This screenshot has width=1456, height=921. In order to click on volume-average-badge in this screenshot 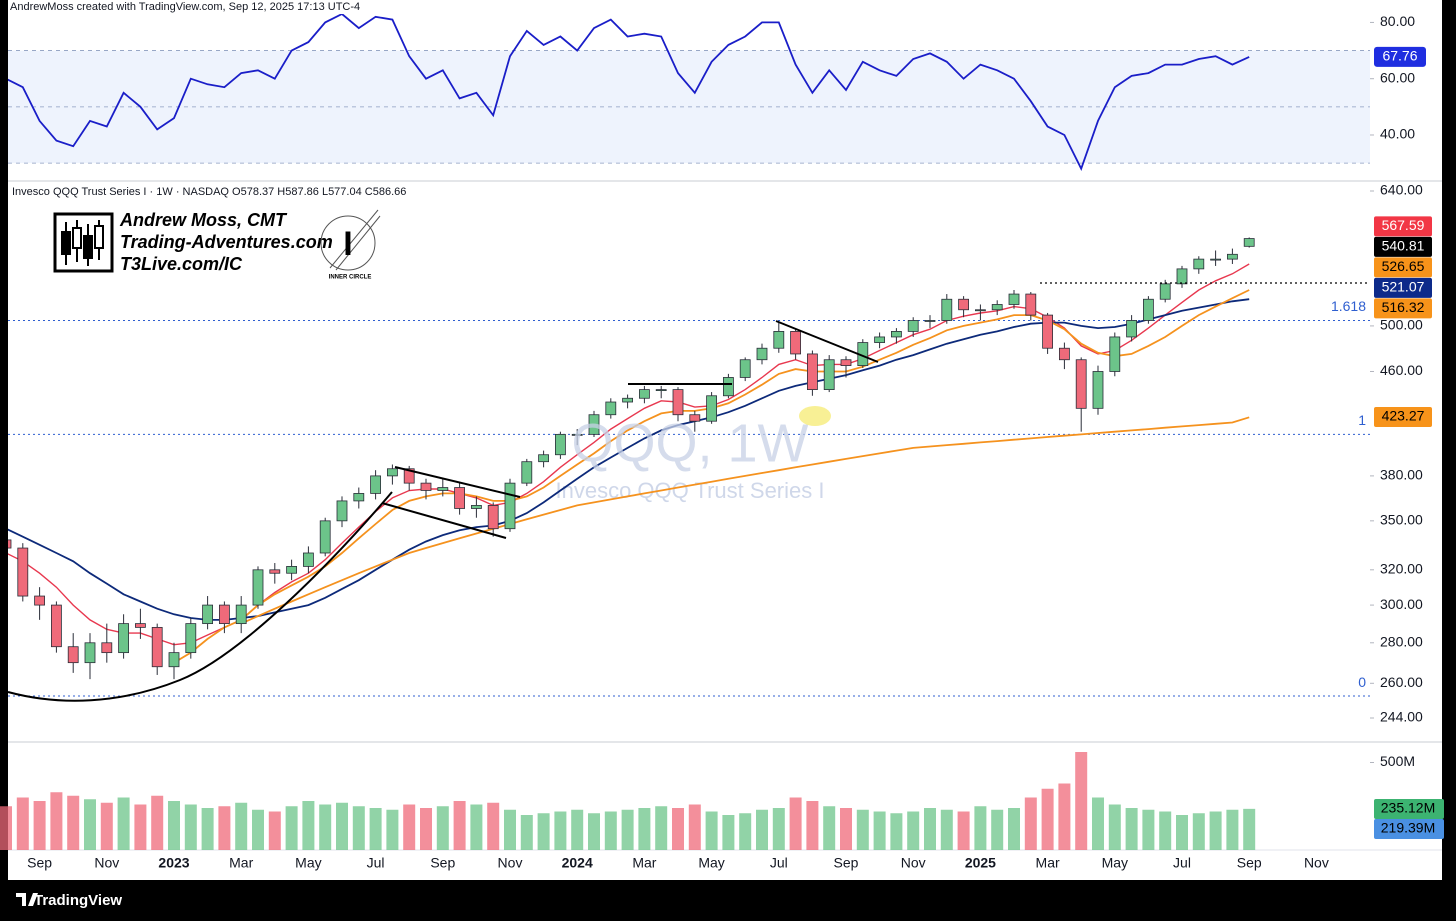, I will do `click(1409, 829)`.